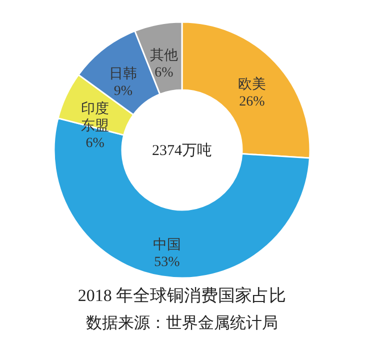  I want to click on slice-label: 中国, so click(166, 244).